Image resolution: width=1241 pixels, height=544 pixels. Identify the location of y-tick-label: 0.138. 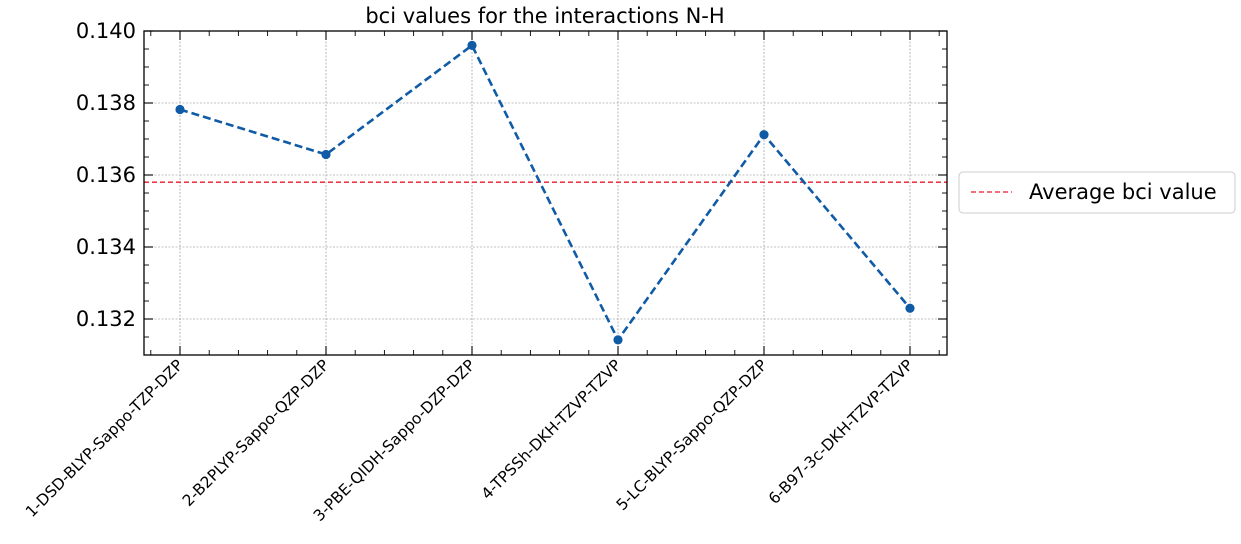
(106, 103).